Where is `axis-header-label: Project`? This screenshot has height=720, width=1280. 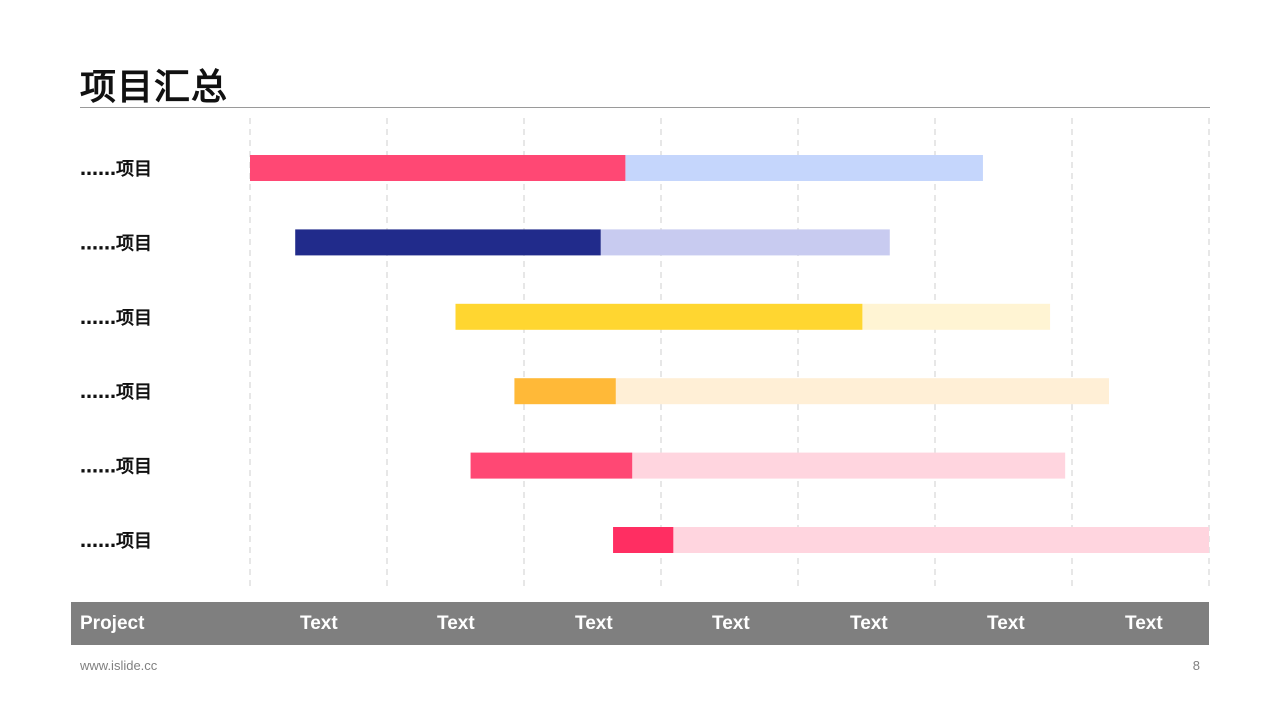 axis-header-label: Project is located at coordinates (112, 623).